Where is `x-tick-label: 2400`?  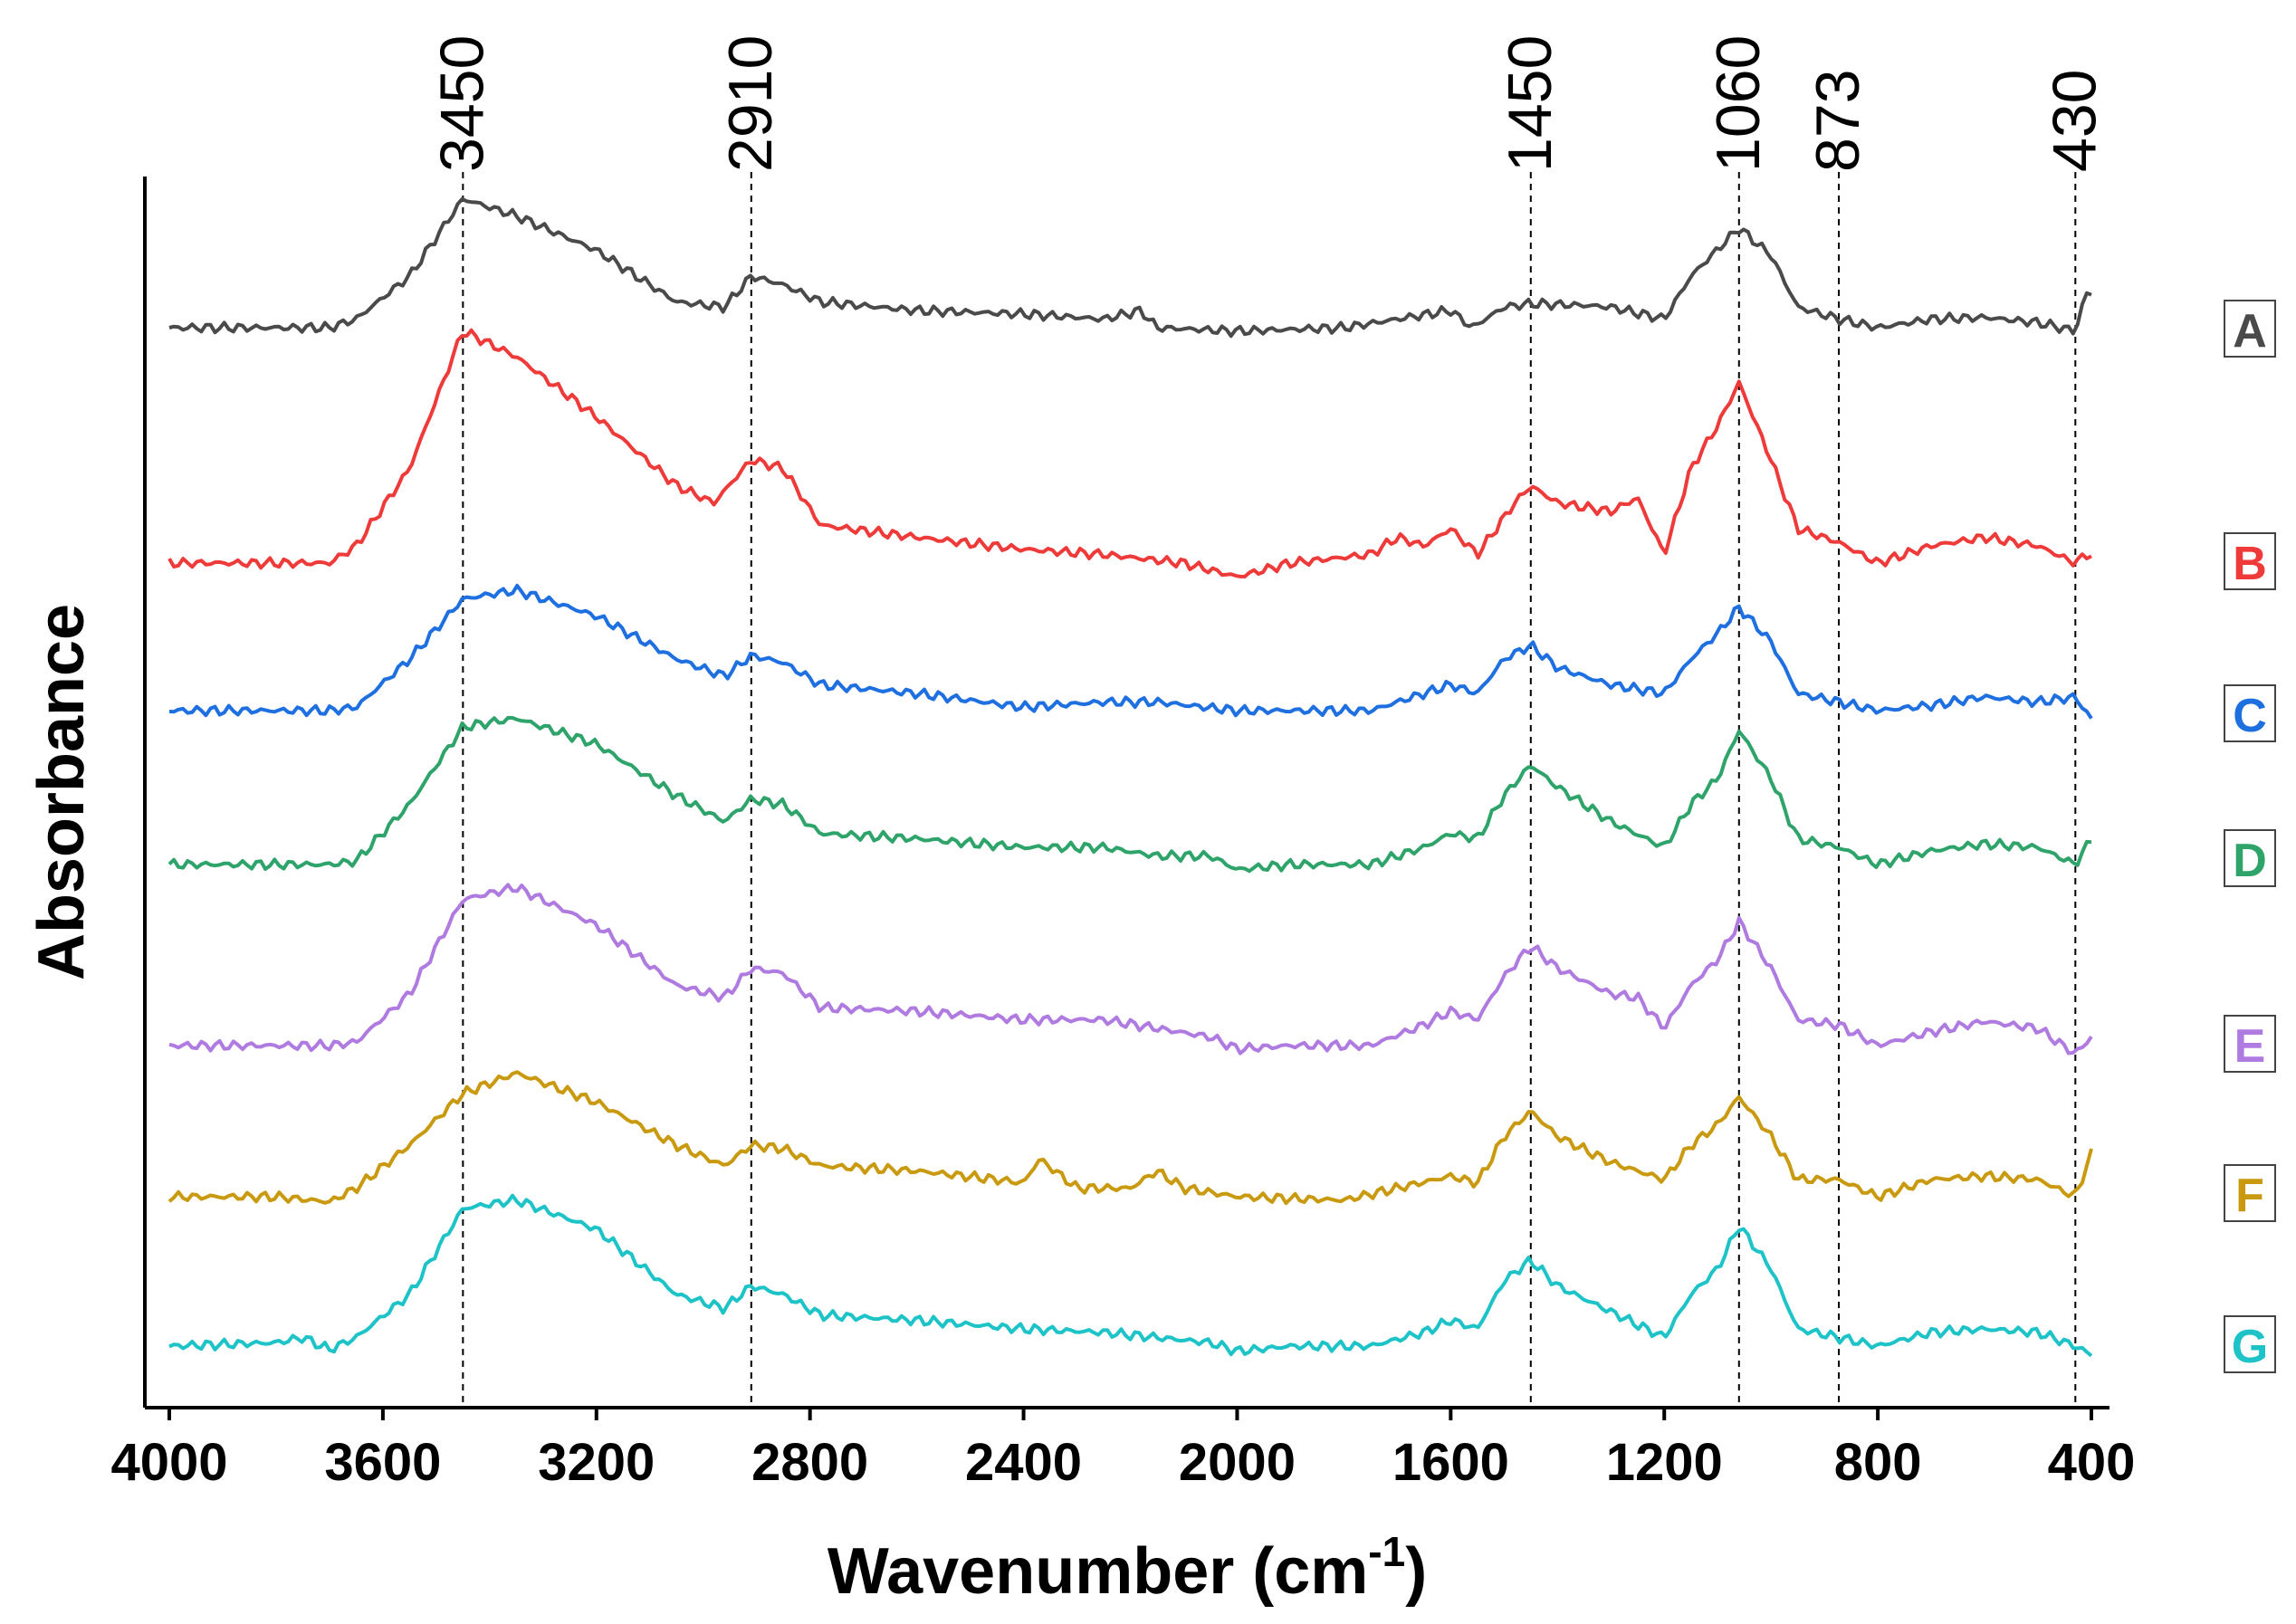 x-tick-label: 2400 is located at coordinates (1023, 1462).